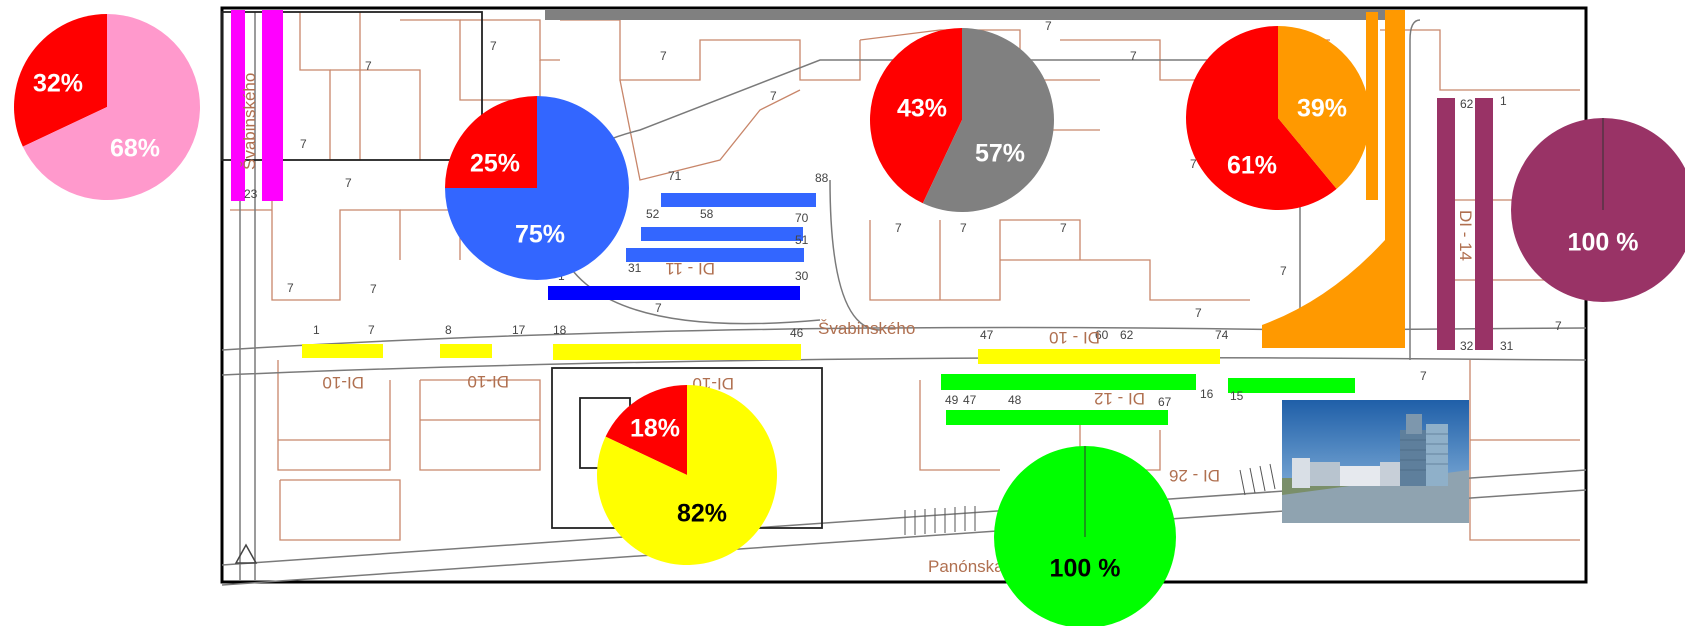 This screenshot has height=626, width=1685. What do you see at coordinates (675, 176) in the screenshot?
I see `svg-text: 71` at bounding box center [675, 176].